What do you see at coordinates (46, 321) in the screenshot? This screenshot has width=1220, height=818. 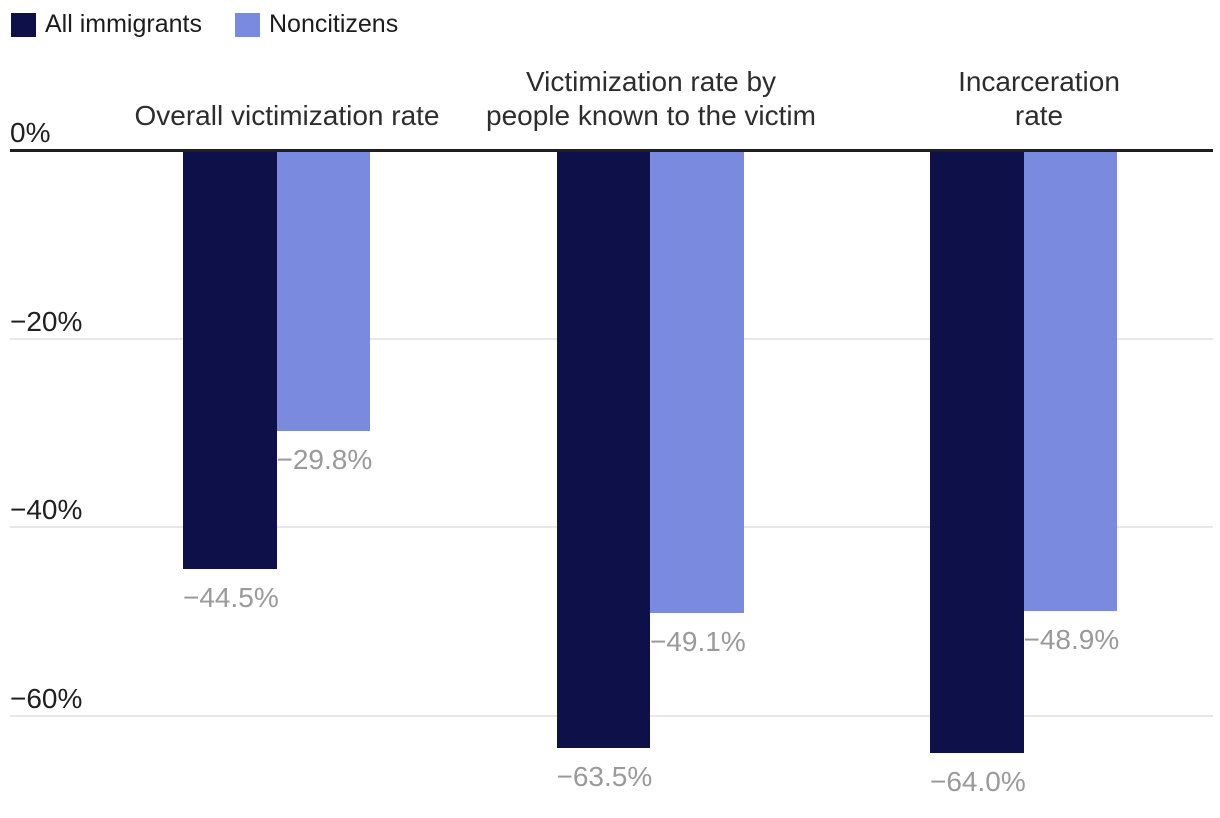 I see `y-tick-label: −20%` at bounding box center [46, 321].